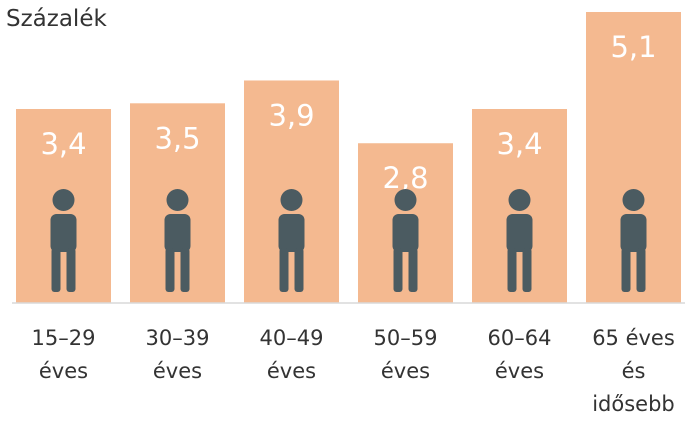  What do you see at coordinates (633, 371) in the screenshot?
I see `x-tick-label: 65 éves és idősebb` at bounding box center [633, 371].